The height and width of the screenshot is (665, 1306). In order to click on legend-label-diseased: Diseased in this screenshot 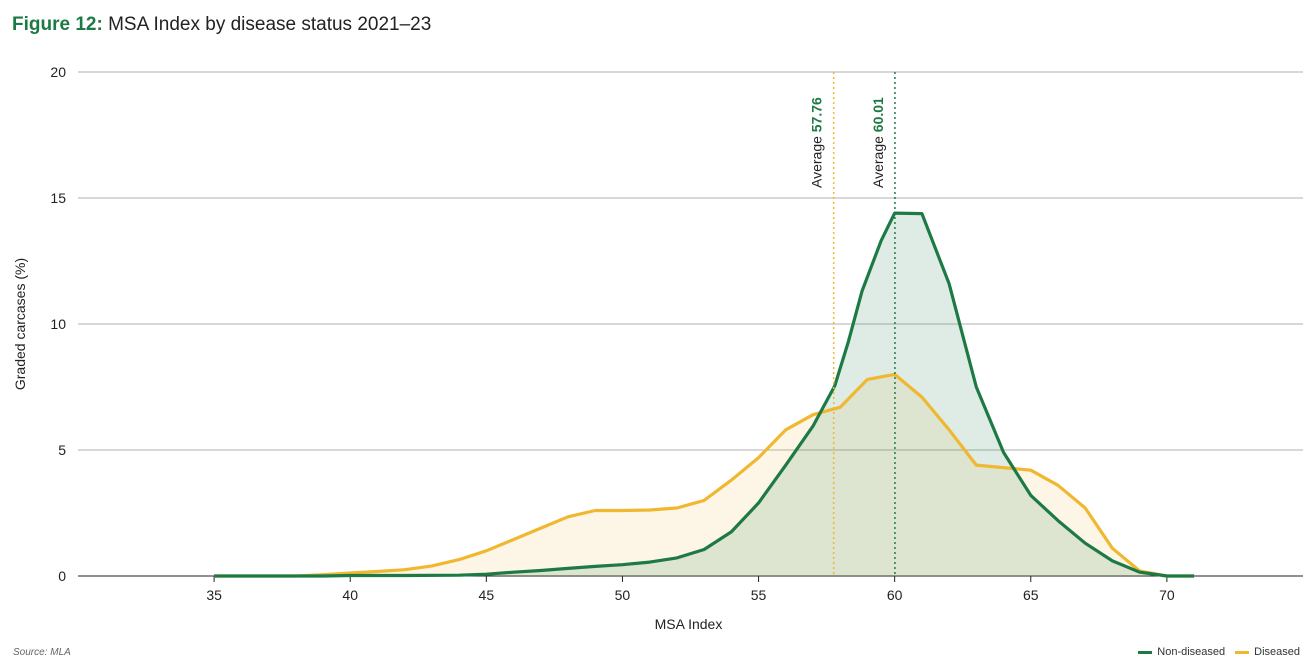, I will do `click(1277, 652)`.